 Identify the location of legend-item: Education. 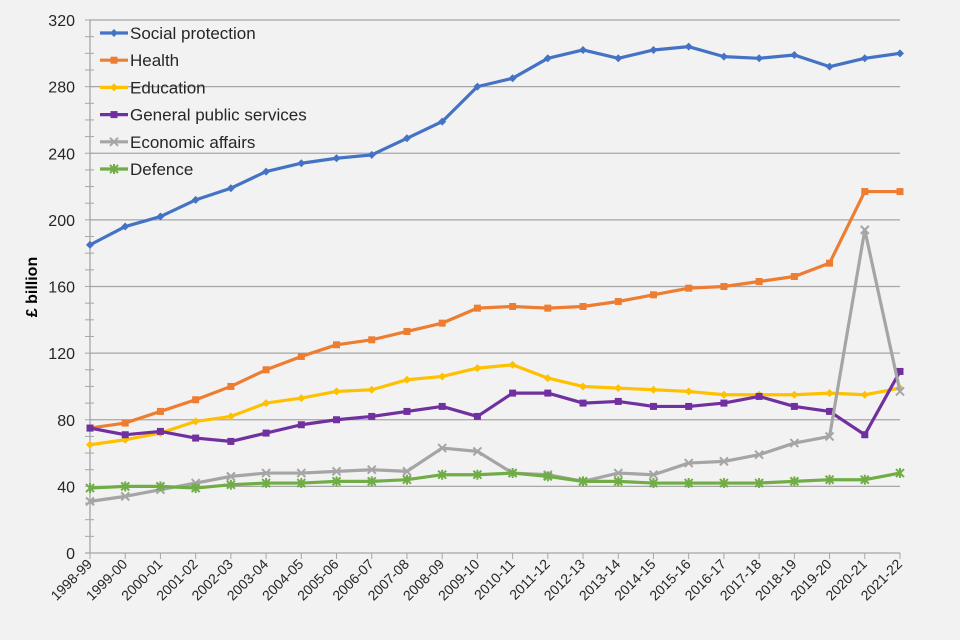
(153, 87).